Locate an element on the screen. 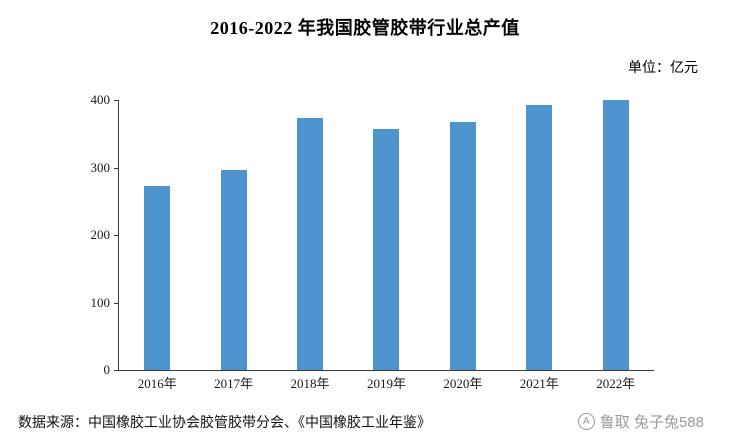 Image resolution: width=730 pixels, height=444 pixels. x-tick-label: 2020年 is located at coordinates (463, 383).